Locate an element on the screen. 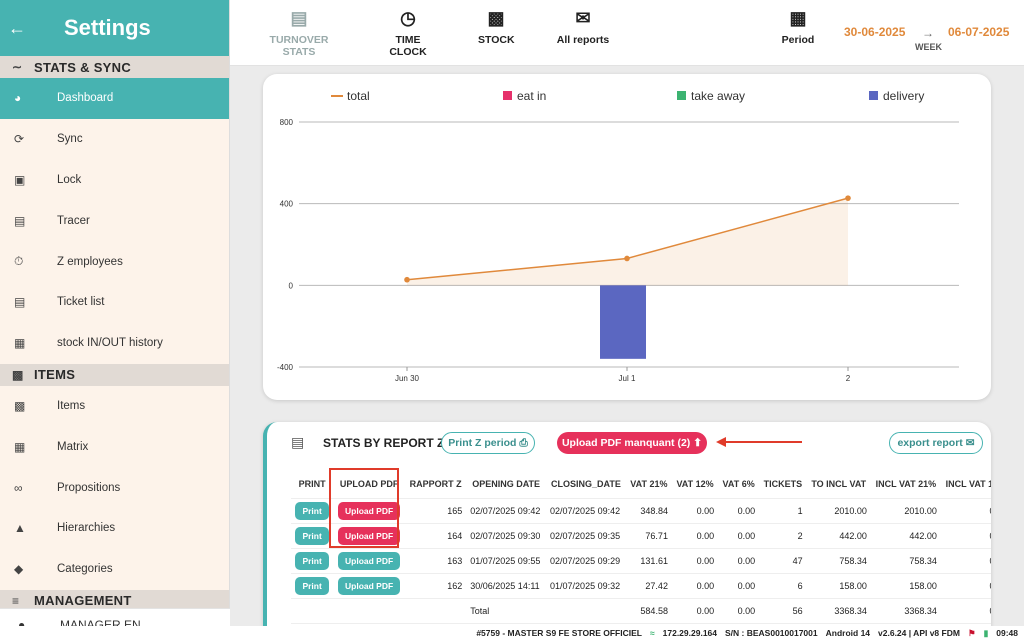  total-incl-vat12: 0.00 is located at coordinates (965, 611).